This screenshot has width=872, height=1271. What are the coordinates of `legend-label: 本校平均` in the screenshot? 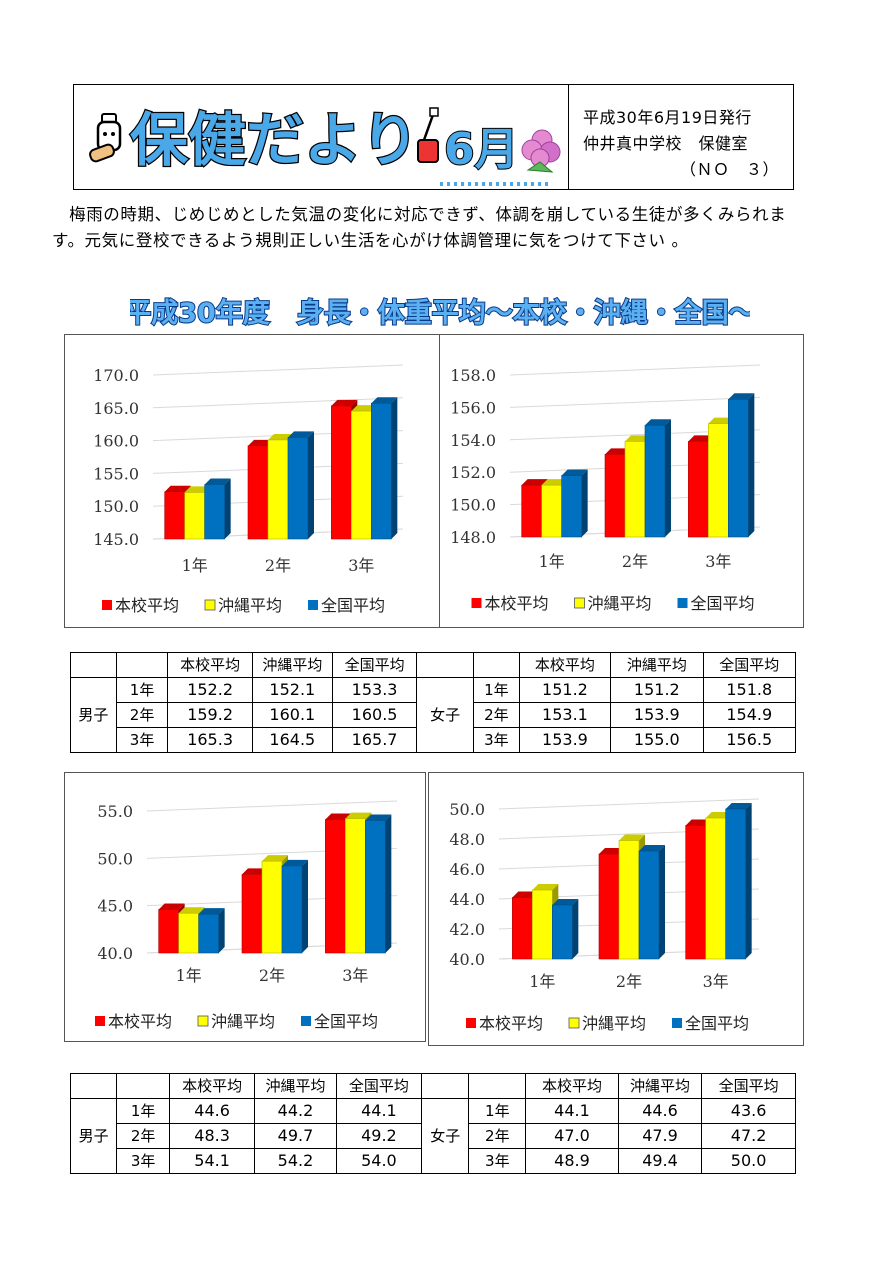 It's located at (517, 603).